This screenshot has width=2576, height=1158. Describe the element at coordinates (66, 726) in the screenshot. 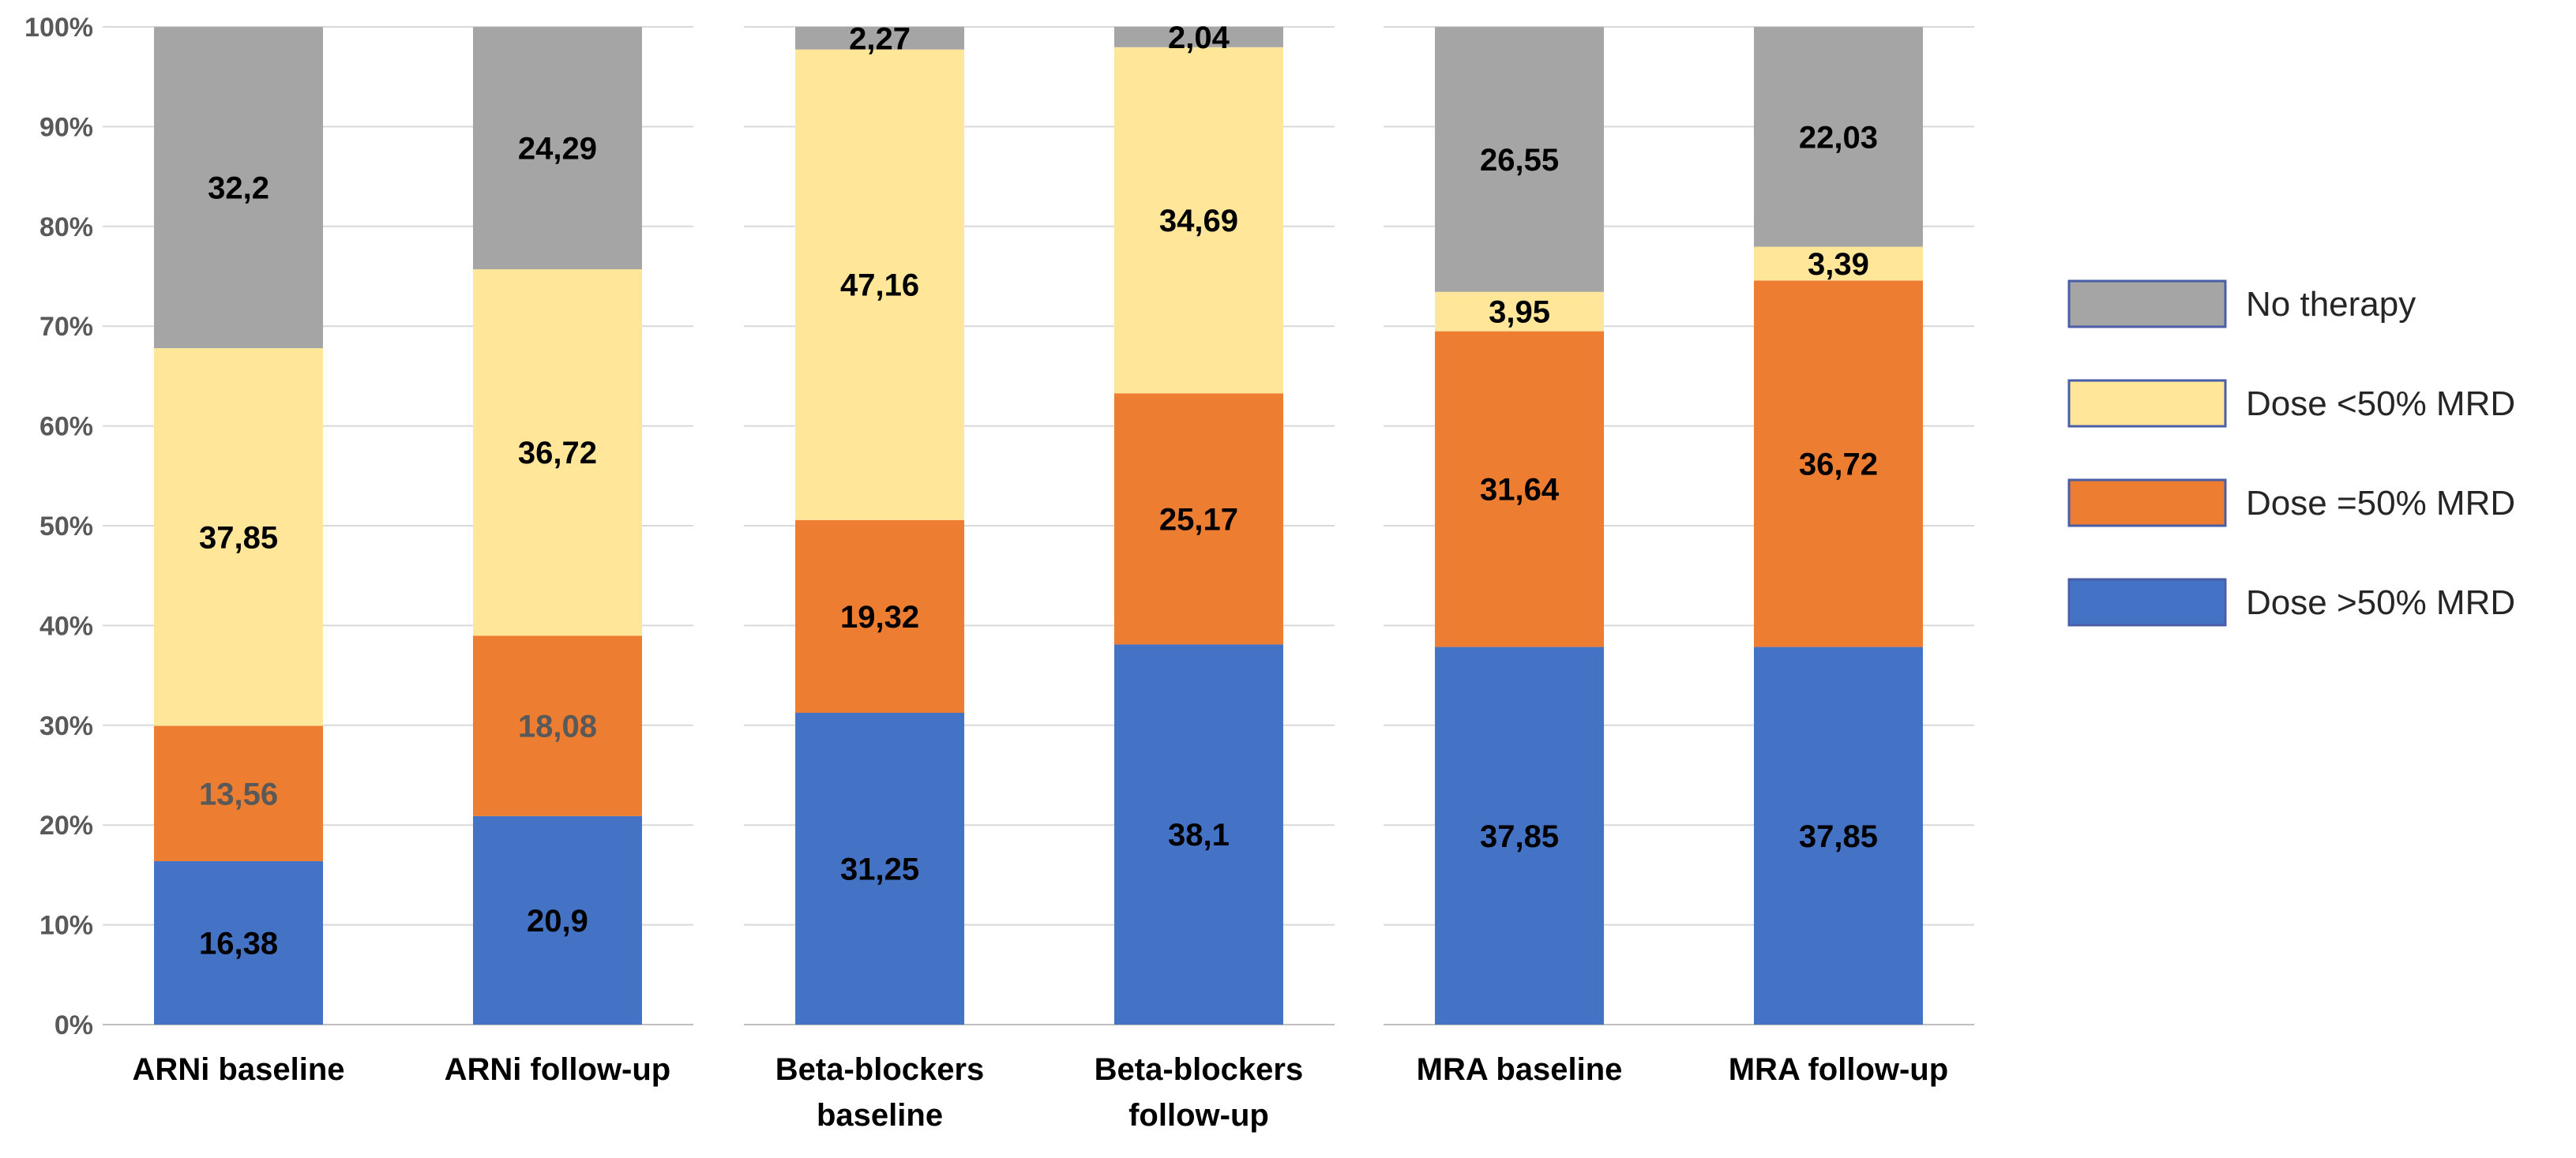

I see `y-tick-label: 30%` at that location.